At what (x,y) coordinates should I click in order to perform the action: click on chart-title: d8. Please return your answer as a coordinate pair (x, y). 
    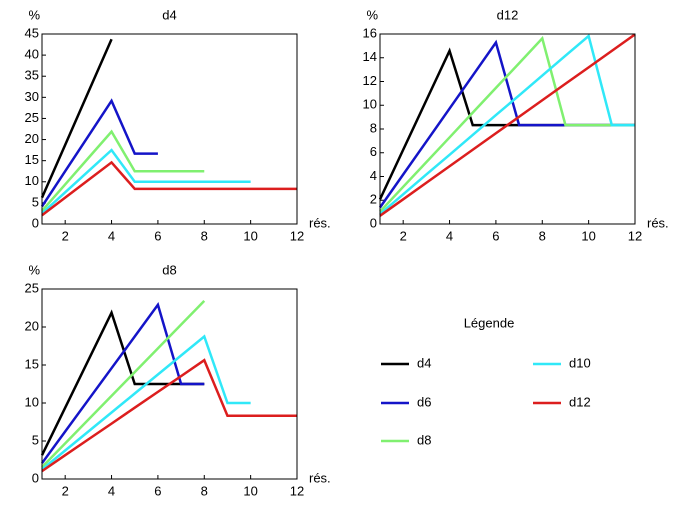
    Looking at the image, I should click on (169, 269).